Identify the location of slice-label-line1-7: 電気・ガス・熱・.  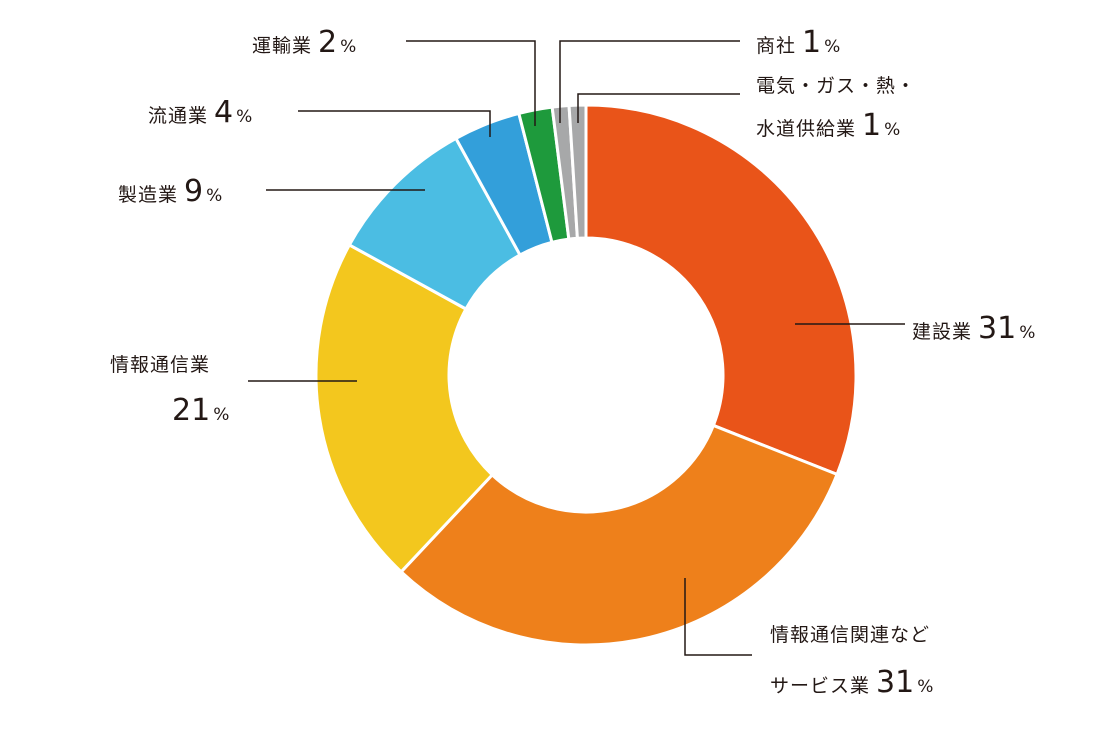
(836, 86).